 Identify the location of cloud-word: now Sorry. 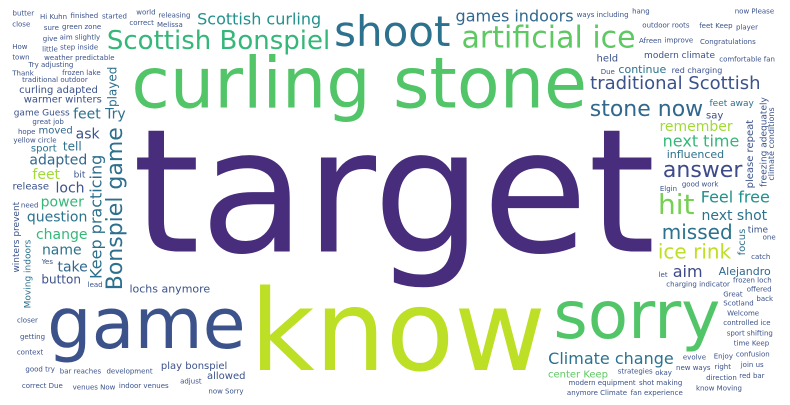
(225, 391).